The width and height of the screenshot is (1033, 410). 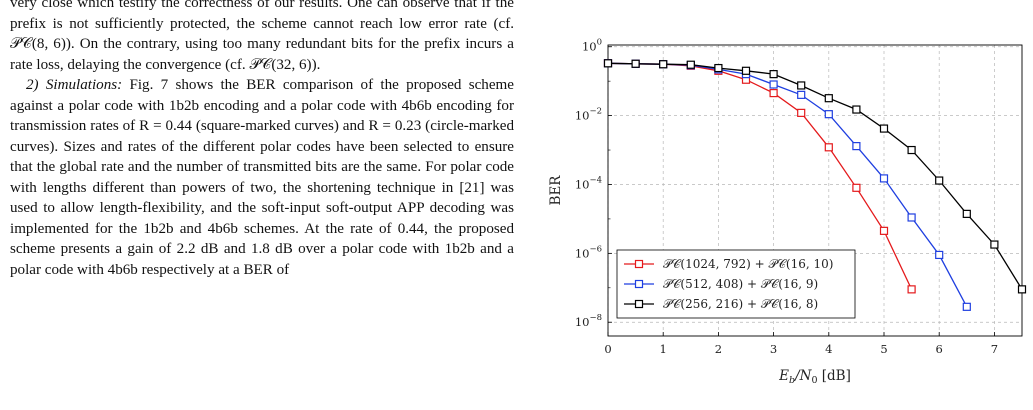 What do you see at coordinates (773, 349) in the screenshot?
I see `x-tick-label: 3` at bounding box center [773, 349].